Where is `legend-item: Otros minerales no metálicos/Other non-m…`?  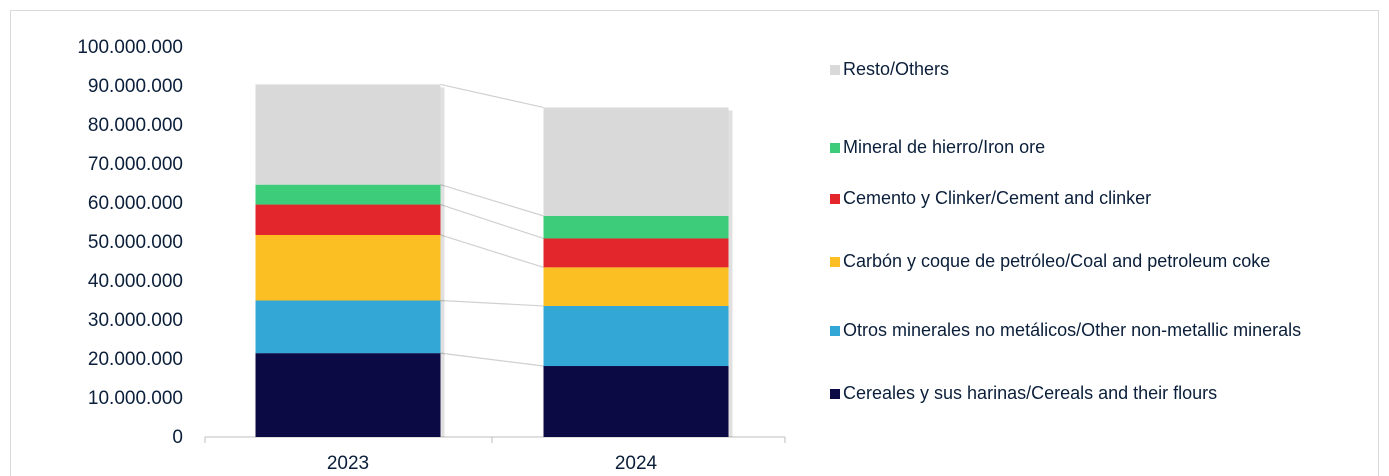
legend-item: Otros minerales no metálicos/Other non-m… is located at coordinates (1100, 330).